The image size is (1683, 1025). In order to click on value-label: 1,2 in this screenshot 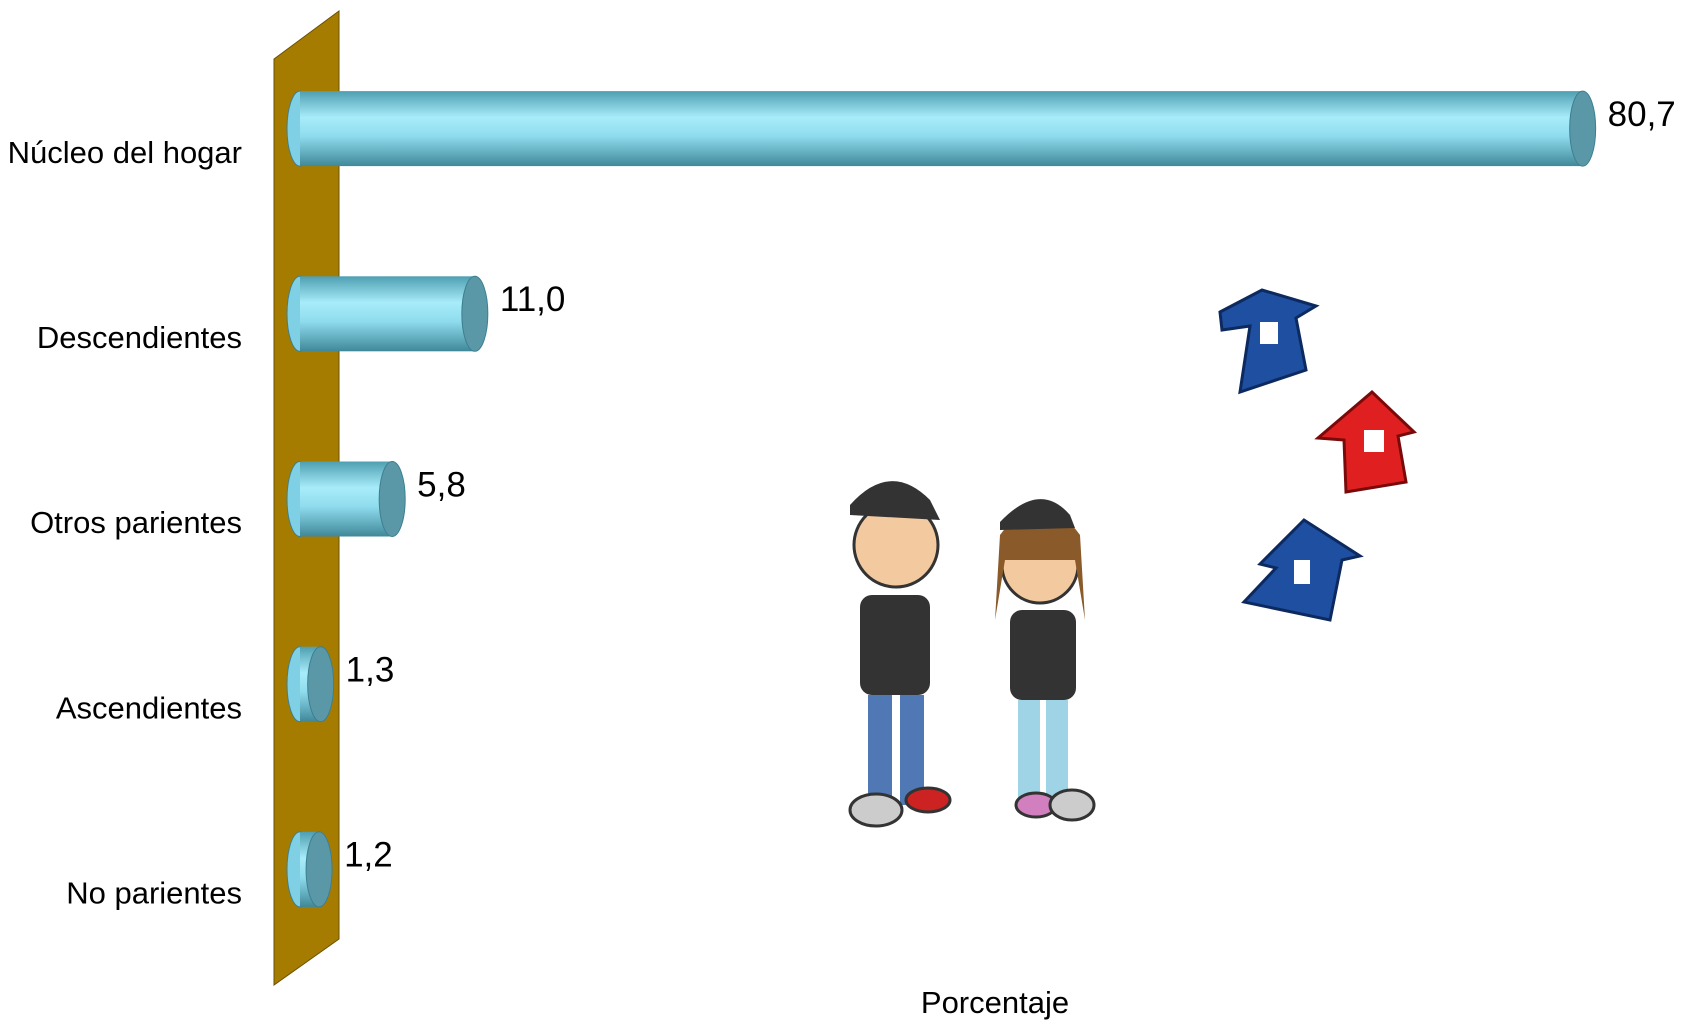, I will do `click(368, 855)`.